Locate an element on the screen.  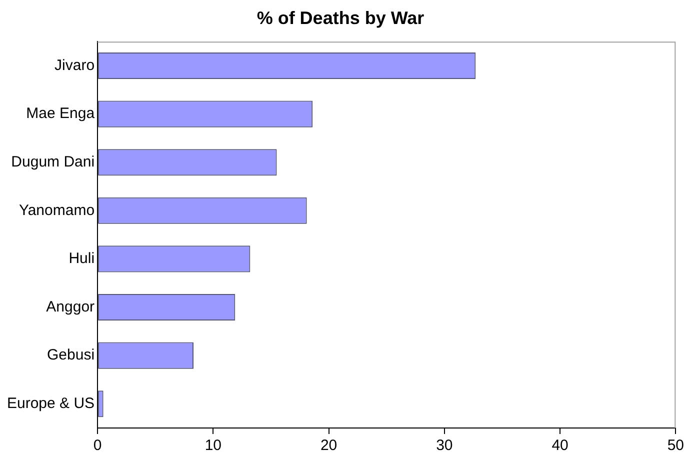
x-tick-label: 50 is located at coordinates (675, 445).